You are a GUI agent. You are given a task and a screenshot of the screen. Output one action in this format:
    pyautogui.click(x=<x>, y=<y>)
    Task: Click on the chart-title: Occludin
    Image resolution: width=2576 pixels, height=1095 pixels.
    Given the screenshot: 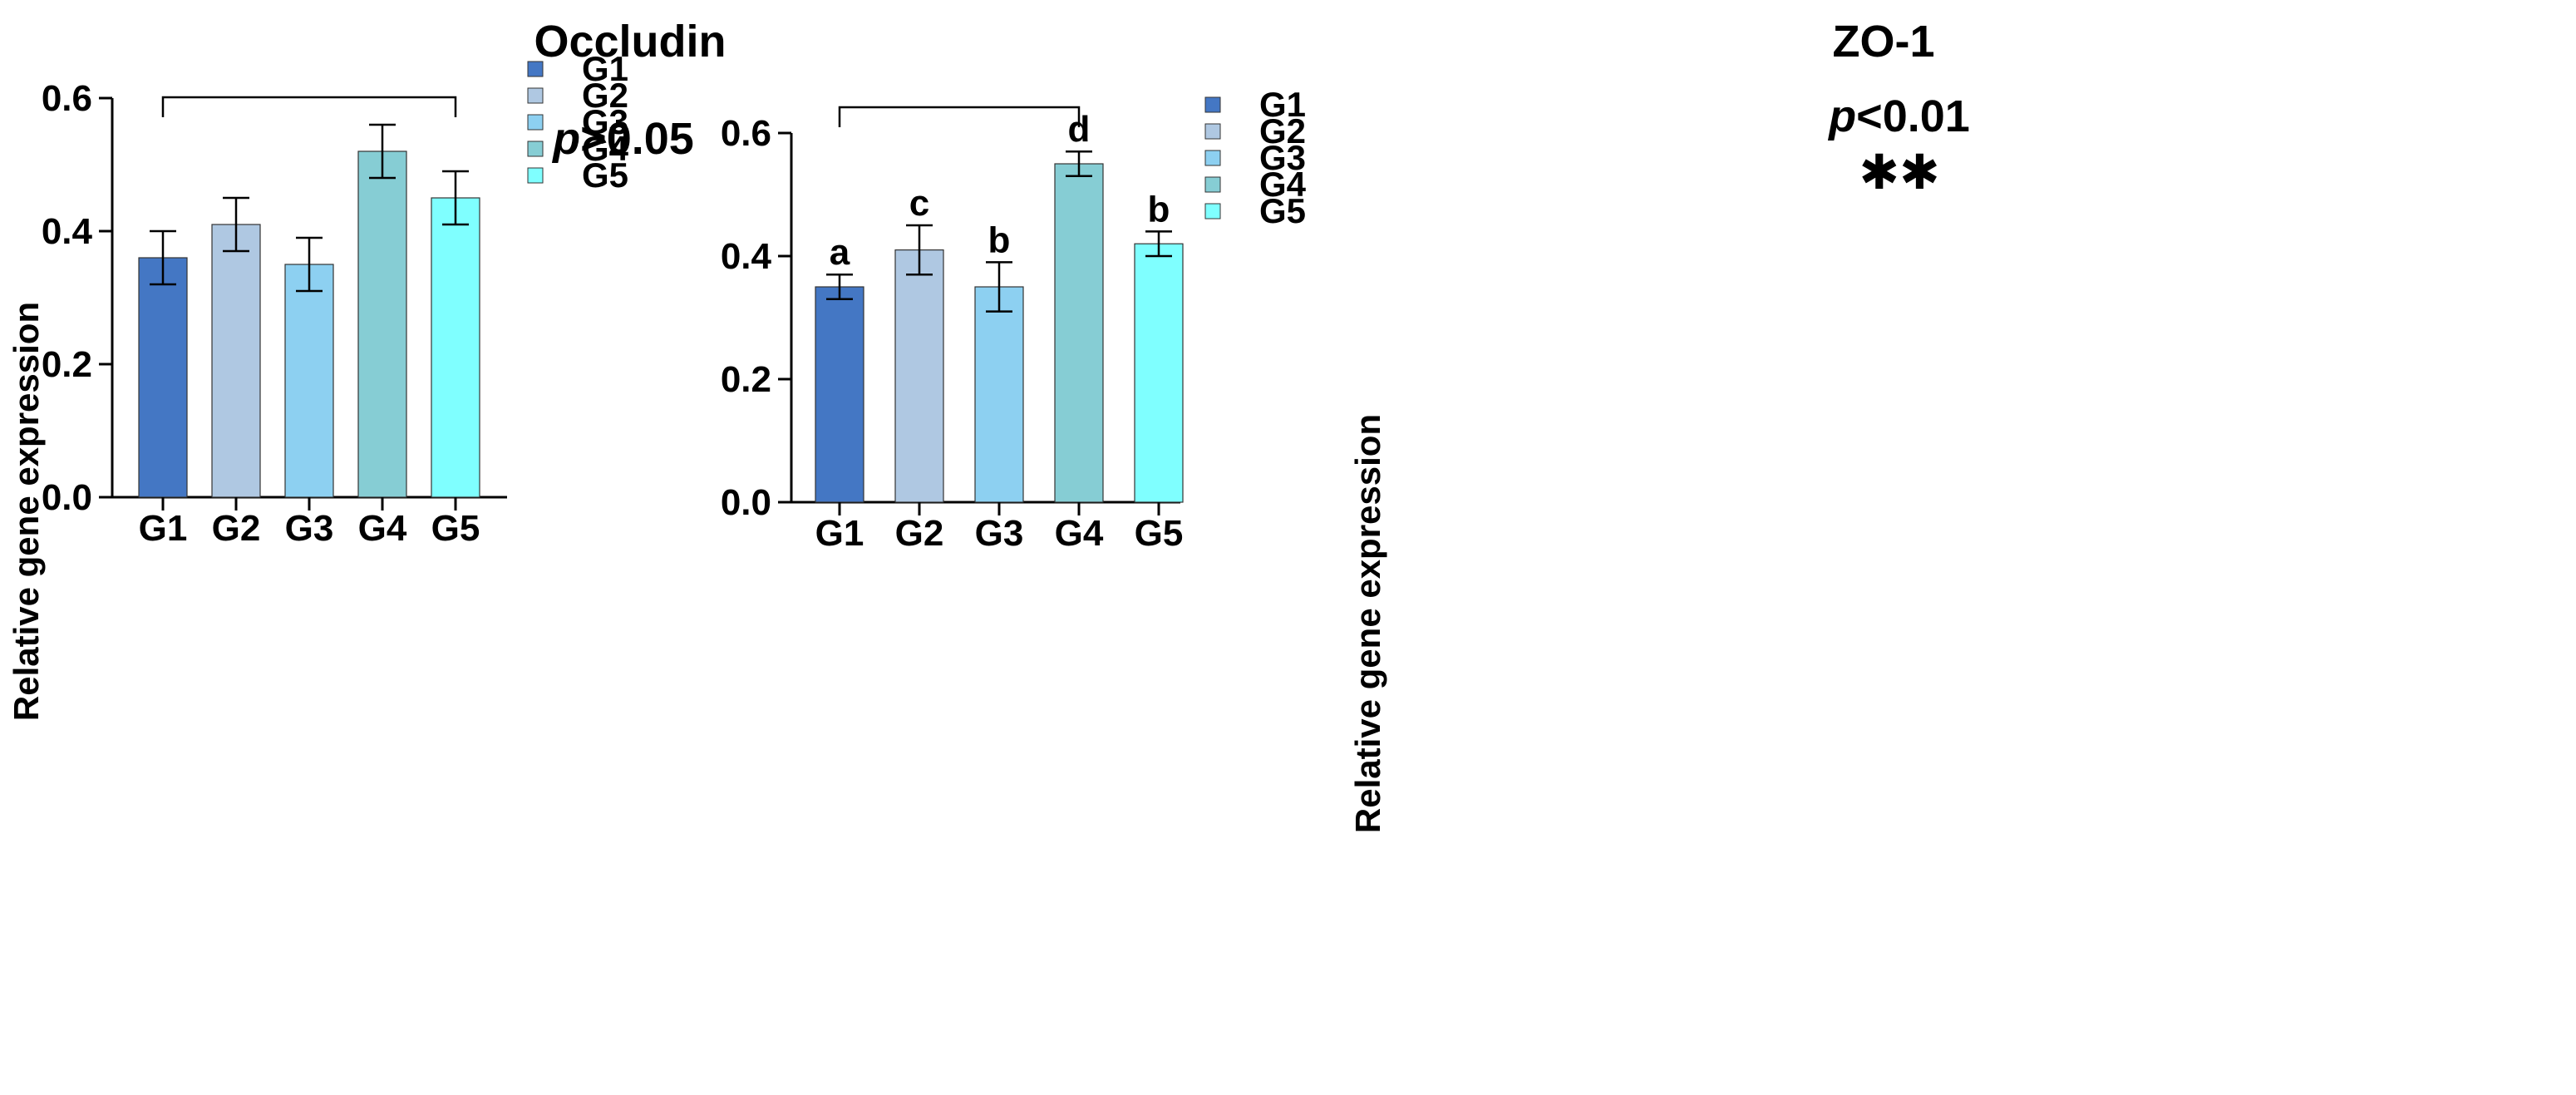 What is the action you would take?
    pyautogui.click(x=630, y=42)
    